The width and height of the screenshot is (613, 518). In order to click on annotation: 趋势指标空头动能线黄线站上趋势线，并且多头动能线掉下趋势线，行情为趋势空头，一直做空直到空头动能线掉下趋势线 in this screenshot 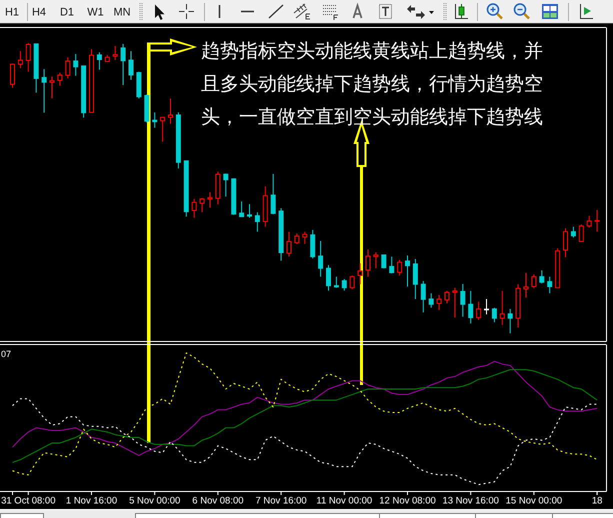, I will do `click(372, 84)`.